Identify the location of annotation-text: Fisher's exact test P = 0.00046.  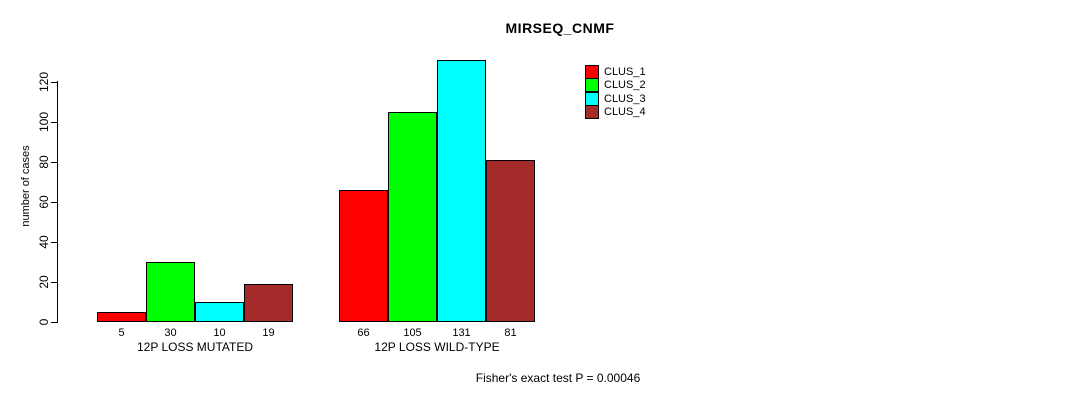
(558, 378).